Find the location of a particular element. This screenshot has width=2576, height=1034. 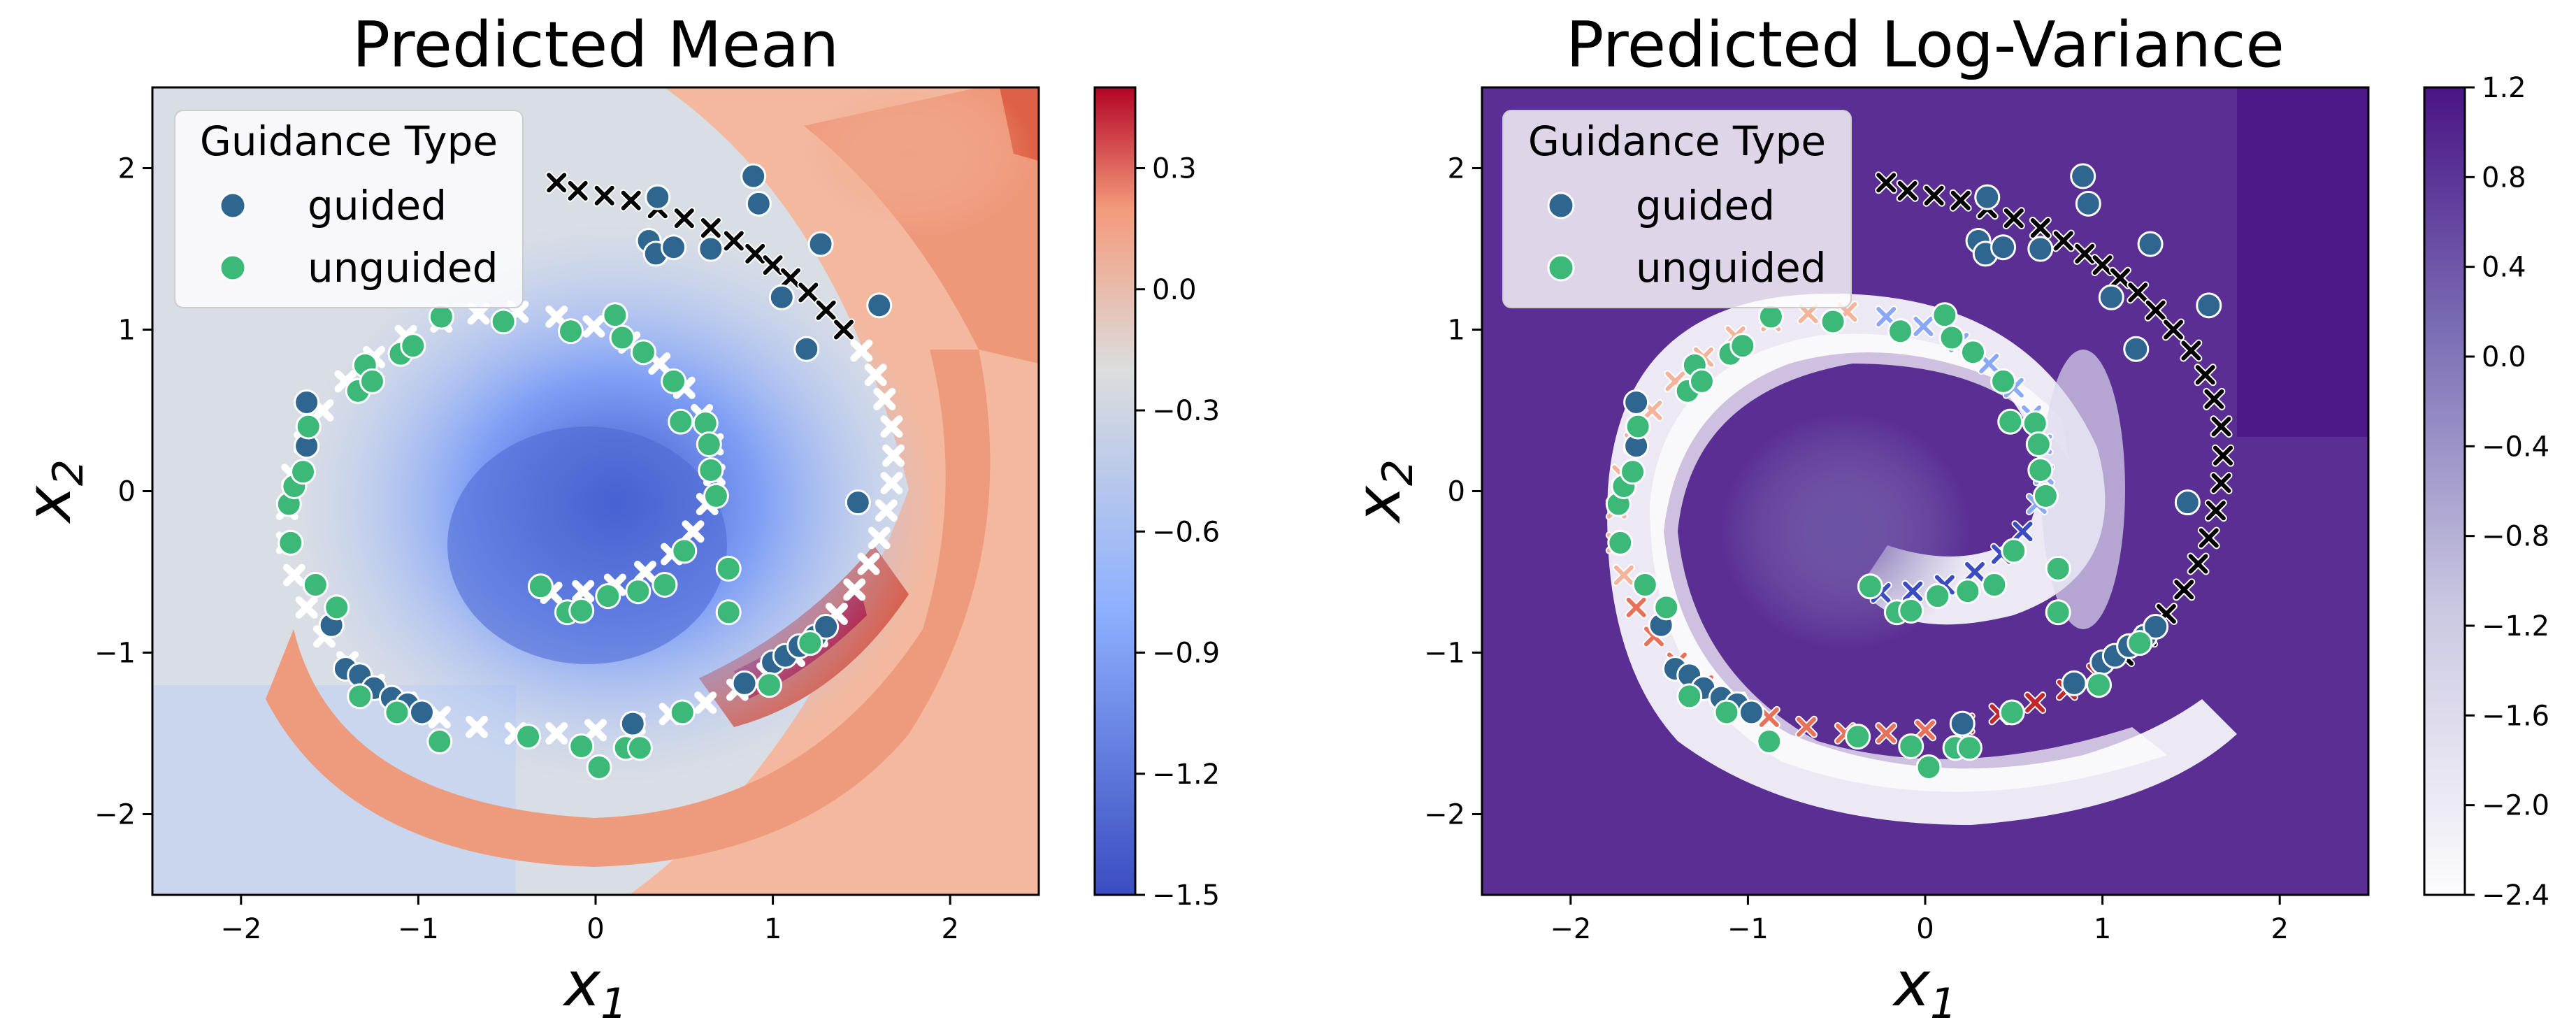

mean-ytick-label: 1 is located at coordinates (127, 331).